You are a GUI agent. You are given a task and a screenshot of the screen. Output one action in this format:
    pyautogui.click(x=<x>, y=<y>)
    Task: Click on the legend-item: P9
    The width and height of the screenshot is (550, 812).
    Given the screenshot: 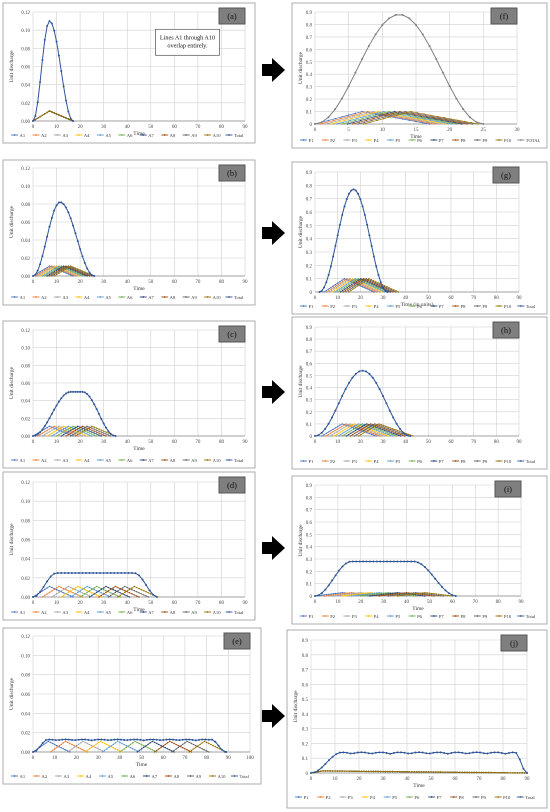 What is the action you would take?
    pyautogui.click(x=485, y=461)
    